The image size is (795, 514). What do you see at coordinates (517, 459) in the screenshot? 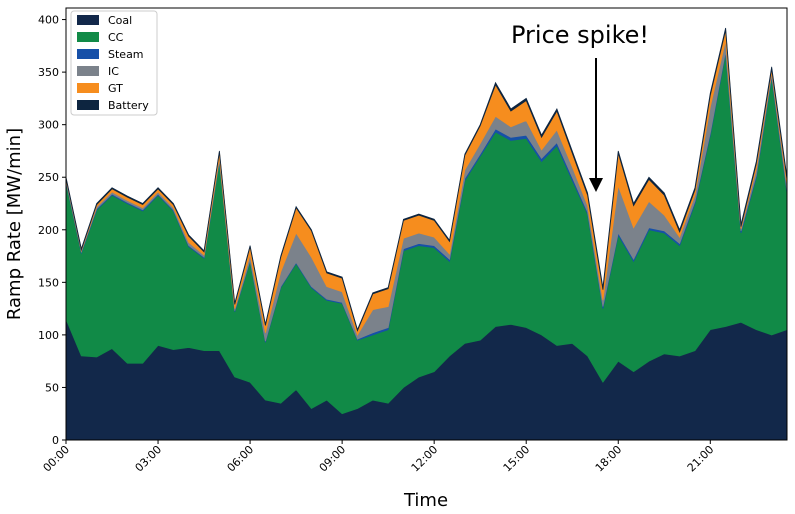
I see `x-tick-label: 15:00` at bounding box center [517, 459].